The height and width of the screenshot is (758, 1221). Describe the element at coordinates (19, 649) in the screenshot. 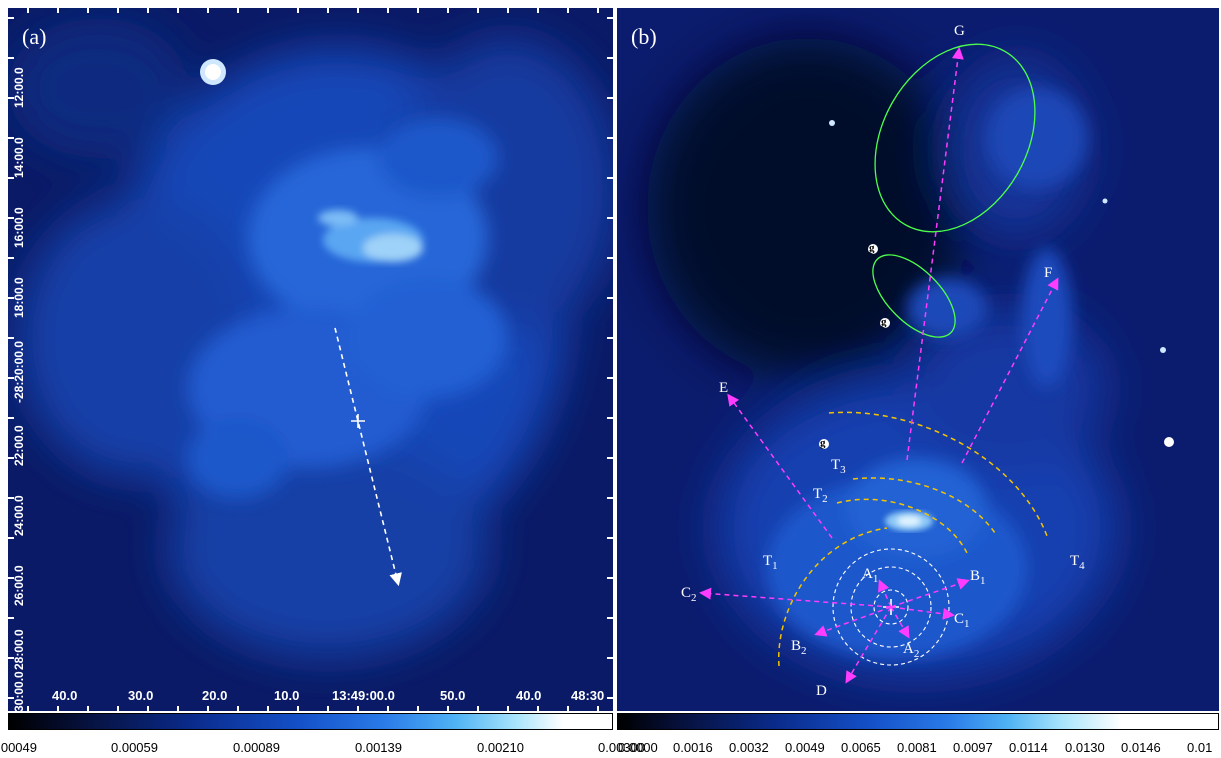

I see `dec-tick-label: 28:00.0` at that location.